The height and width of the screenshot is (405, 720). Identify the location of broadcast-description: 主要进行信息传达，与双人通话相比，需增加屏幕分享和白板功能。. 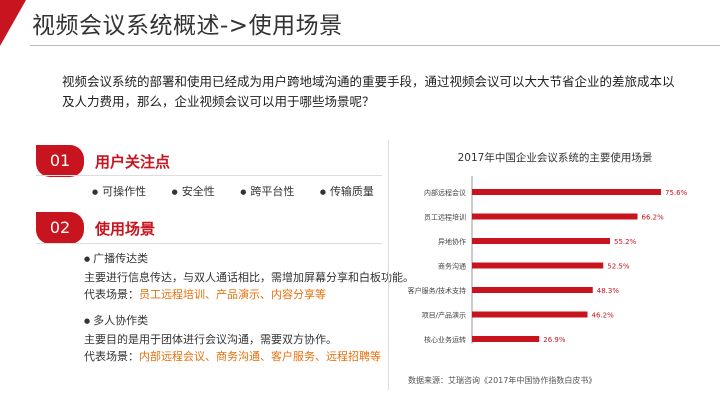
(249, 277).